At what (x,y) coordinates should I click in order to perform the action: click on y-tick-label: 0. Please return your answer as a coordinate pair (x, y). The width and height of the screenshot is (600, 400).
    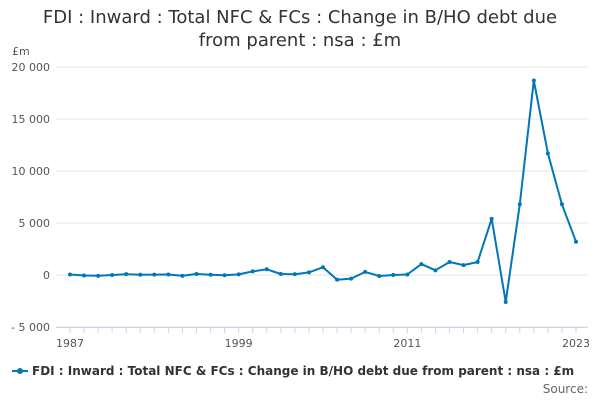
    Looking at the image, I should click on (46, 275).